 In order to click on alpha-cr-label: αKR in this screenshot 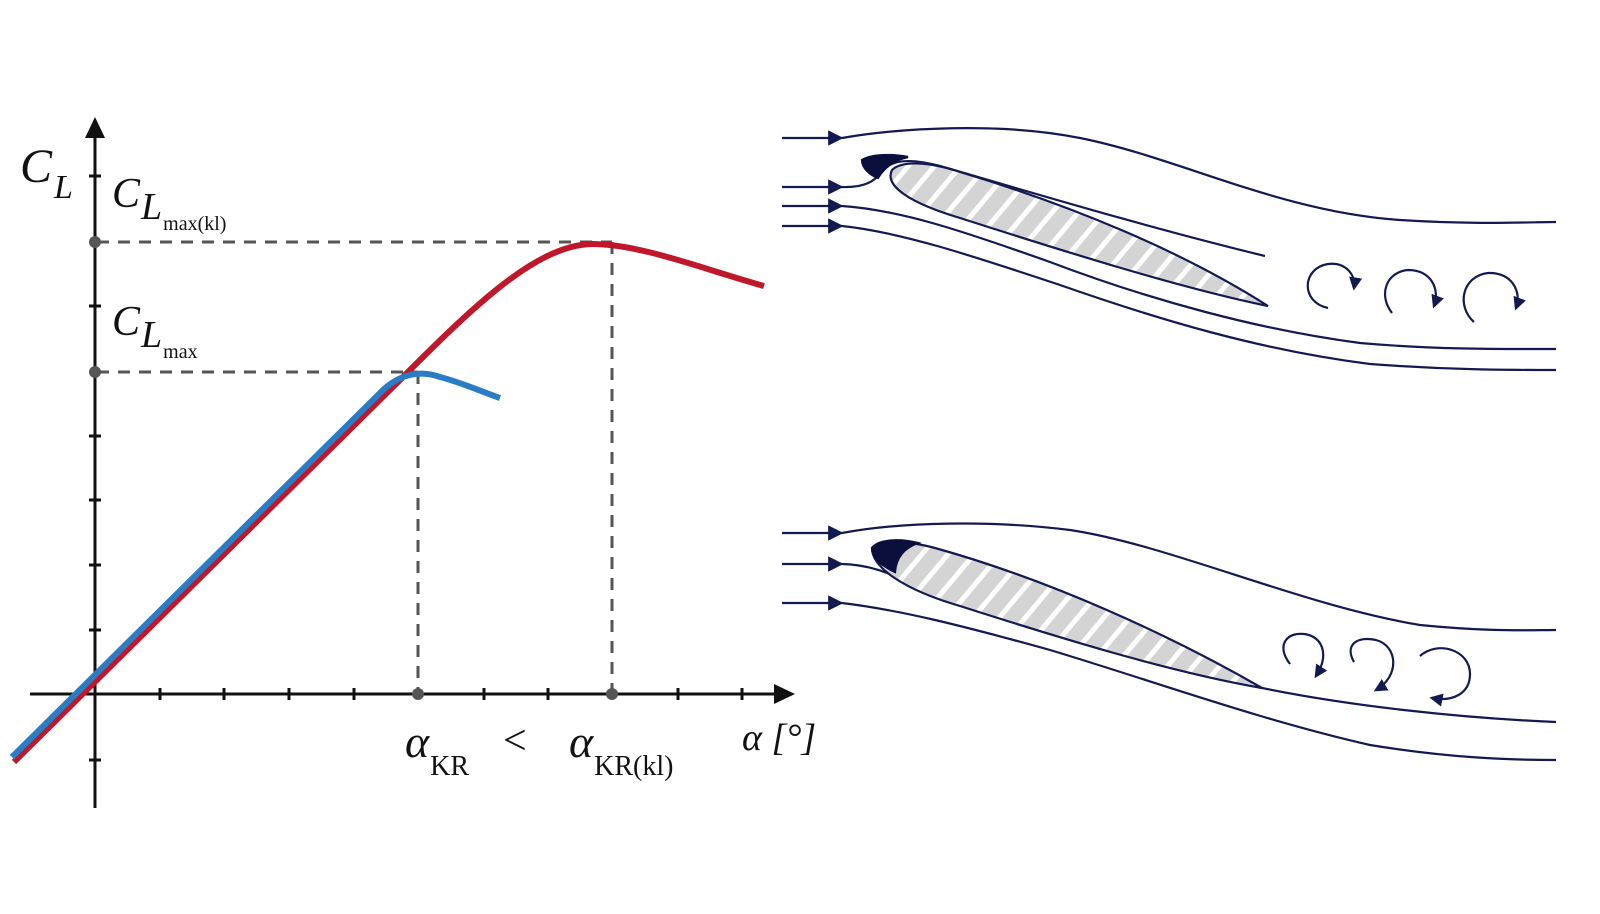, I will do `click(437, 749)`.